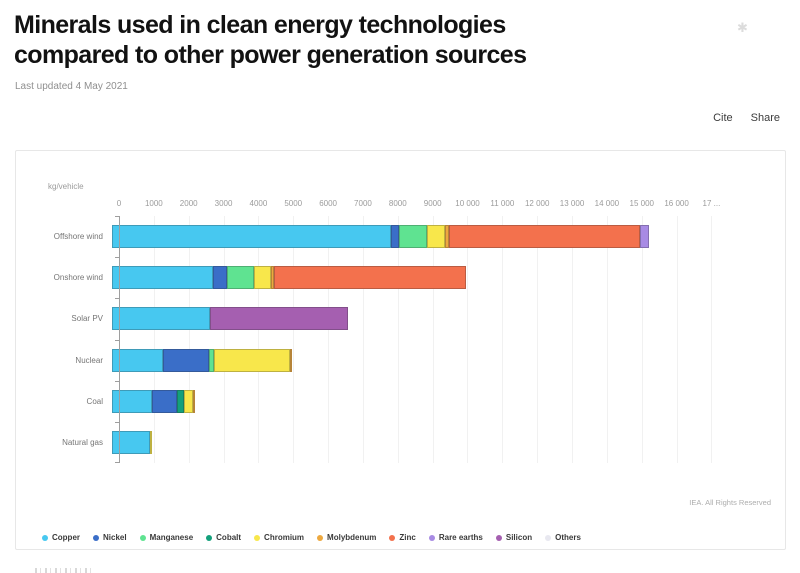 The image size is (800, 573). Describe the element at coordinates (641, 203) in the screenshot. I see `x-tick-label: 15 000` at that location.